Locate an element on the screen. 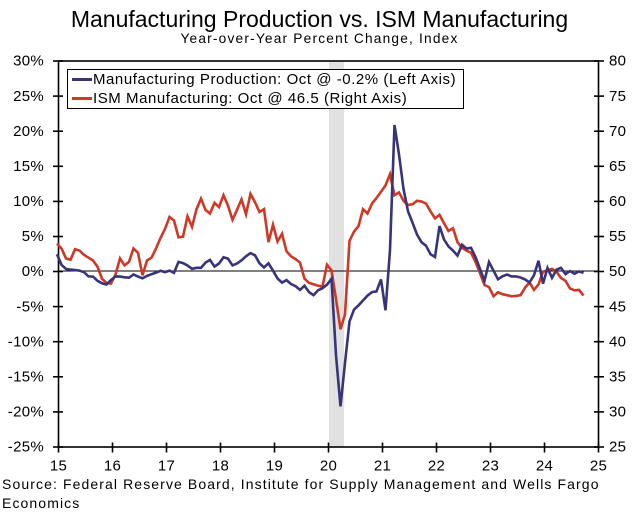  svg-text: 55 is located at coordinates (617, 236).